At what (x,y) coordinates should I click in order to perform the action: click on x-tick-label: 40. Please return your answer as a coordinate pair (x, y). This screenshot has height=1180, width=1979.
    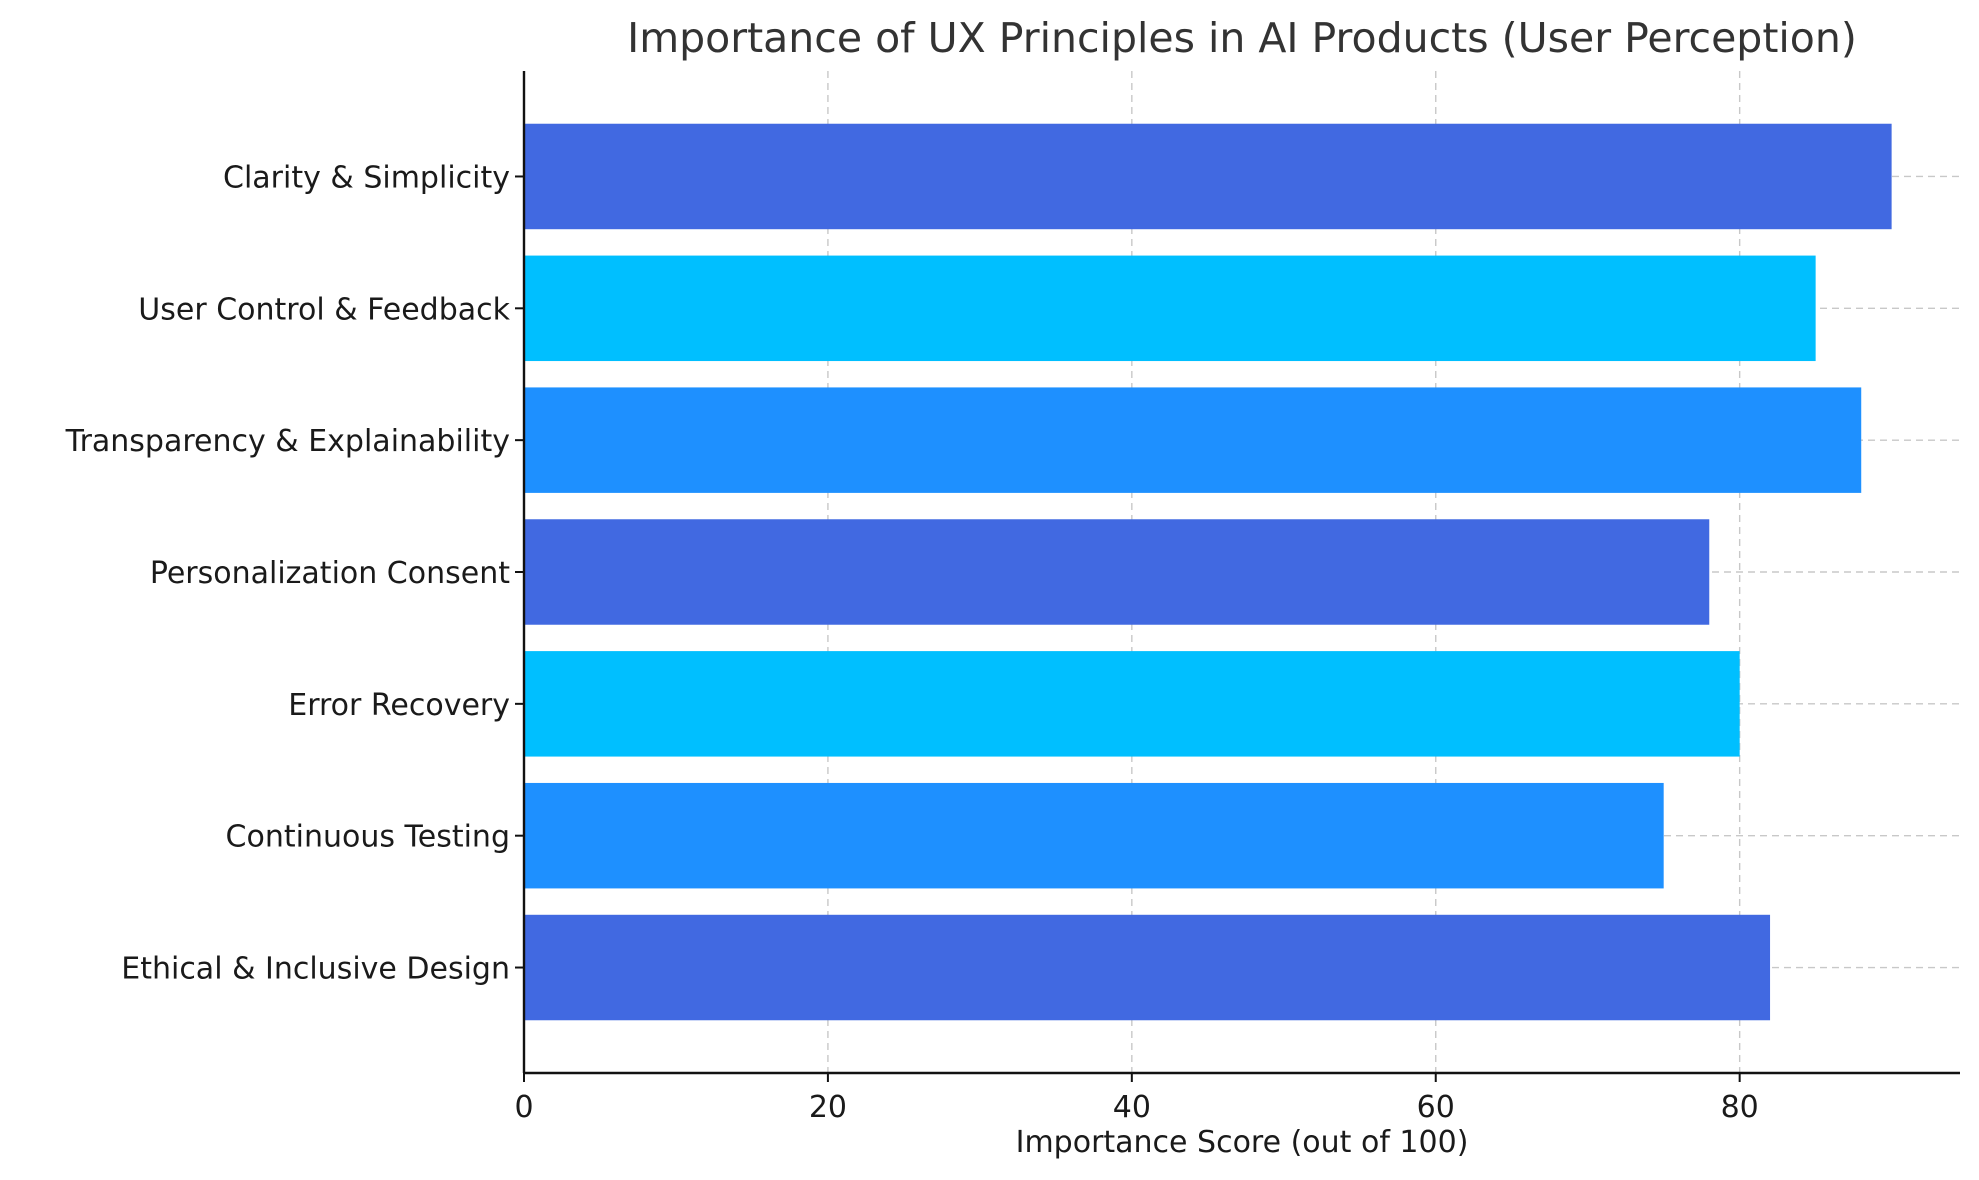
    Looking at the image, I should click on (1132, 1107).